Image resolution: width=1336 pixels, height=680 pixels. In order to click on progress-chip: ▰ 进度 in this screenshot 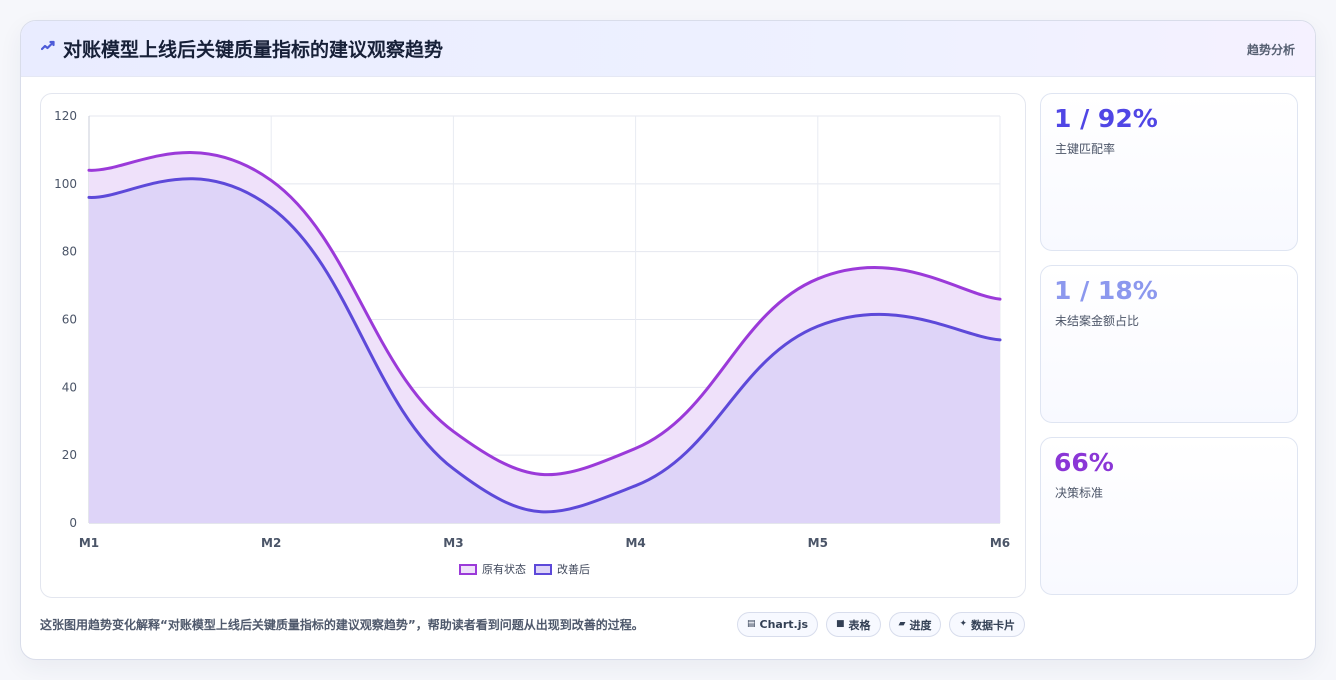, I will do `click(915, 624)`.